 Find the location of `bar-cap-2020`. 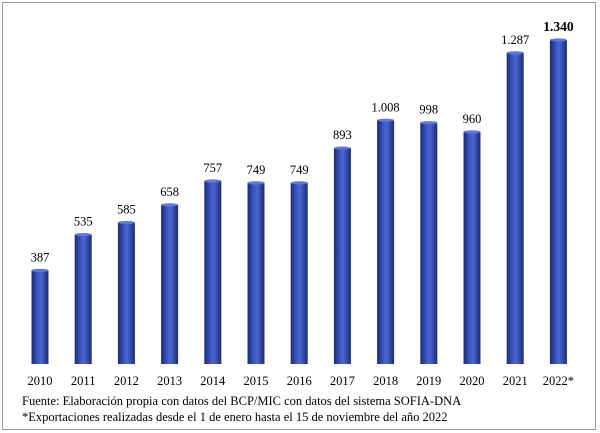

bar-cap-2020 is located at coordinates (472, 132).